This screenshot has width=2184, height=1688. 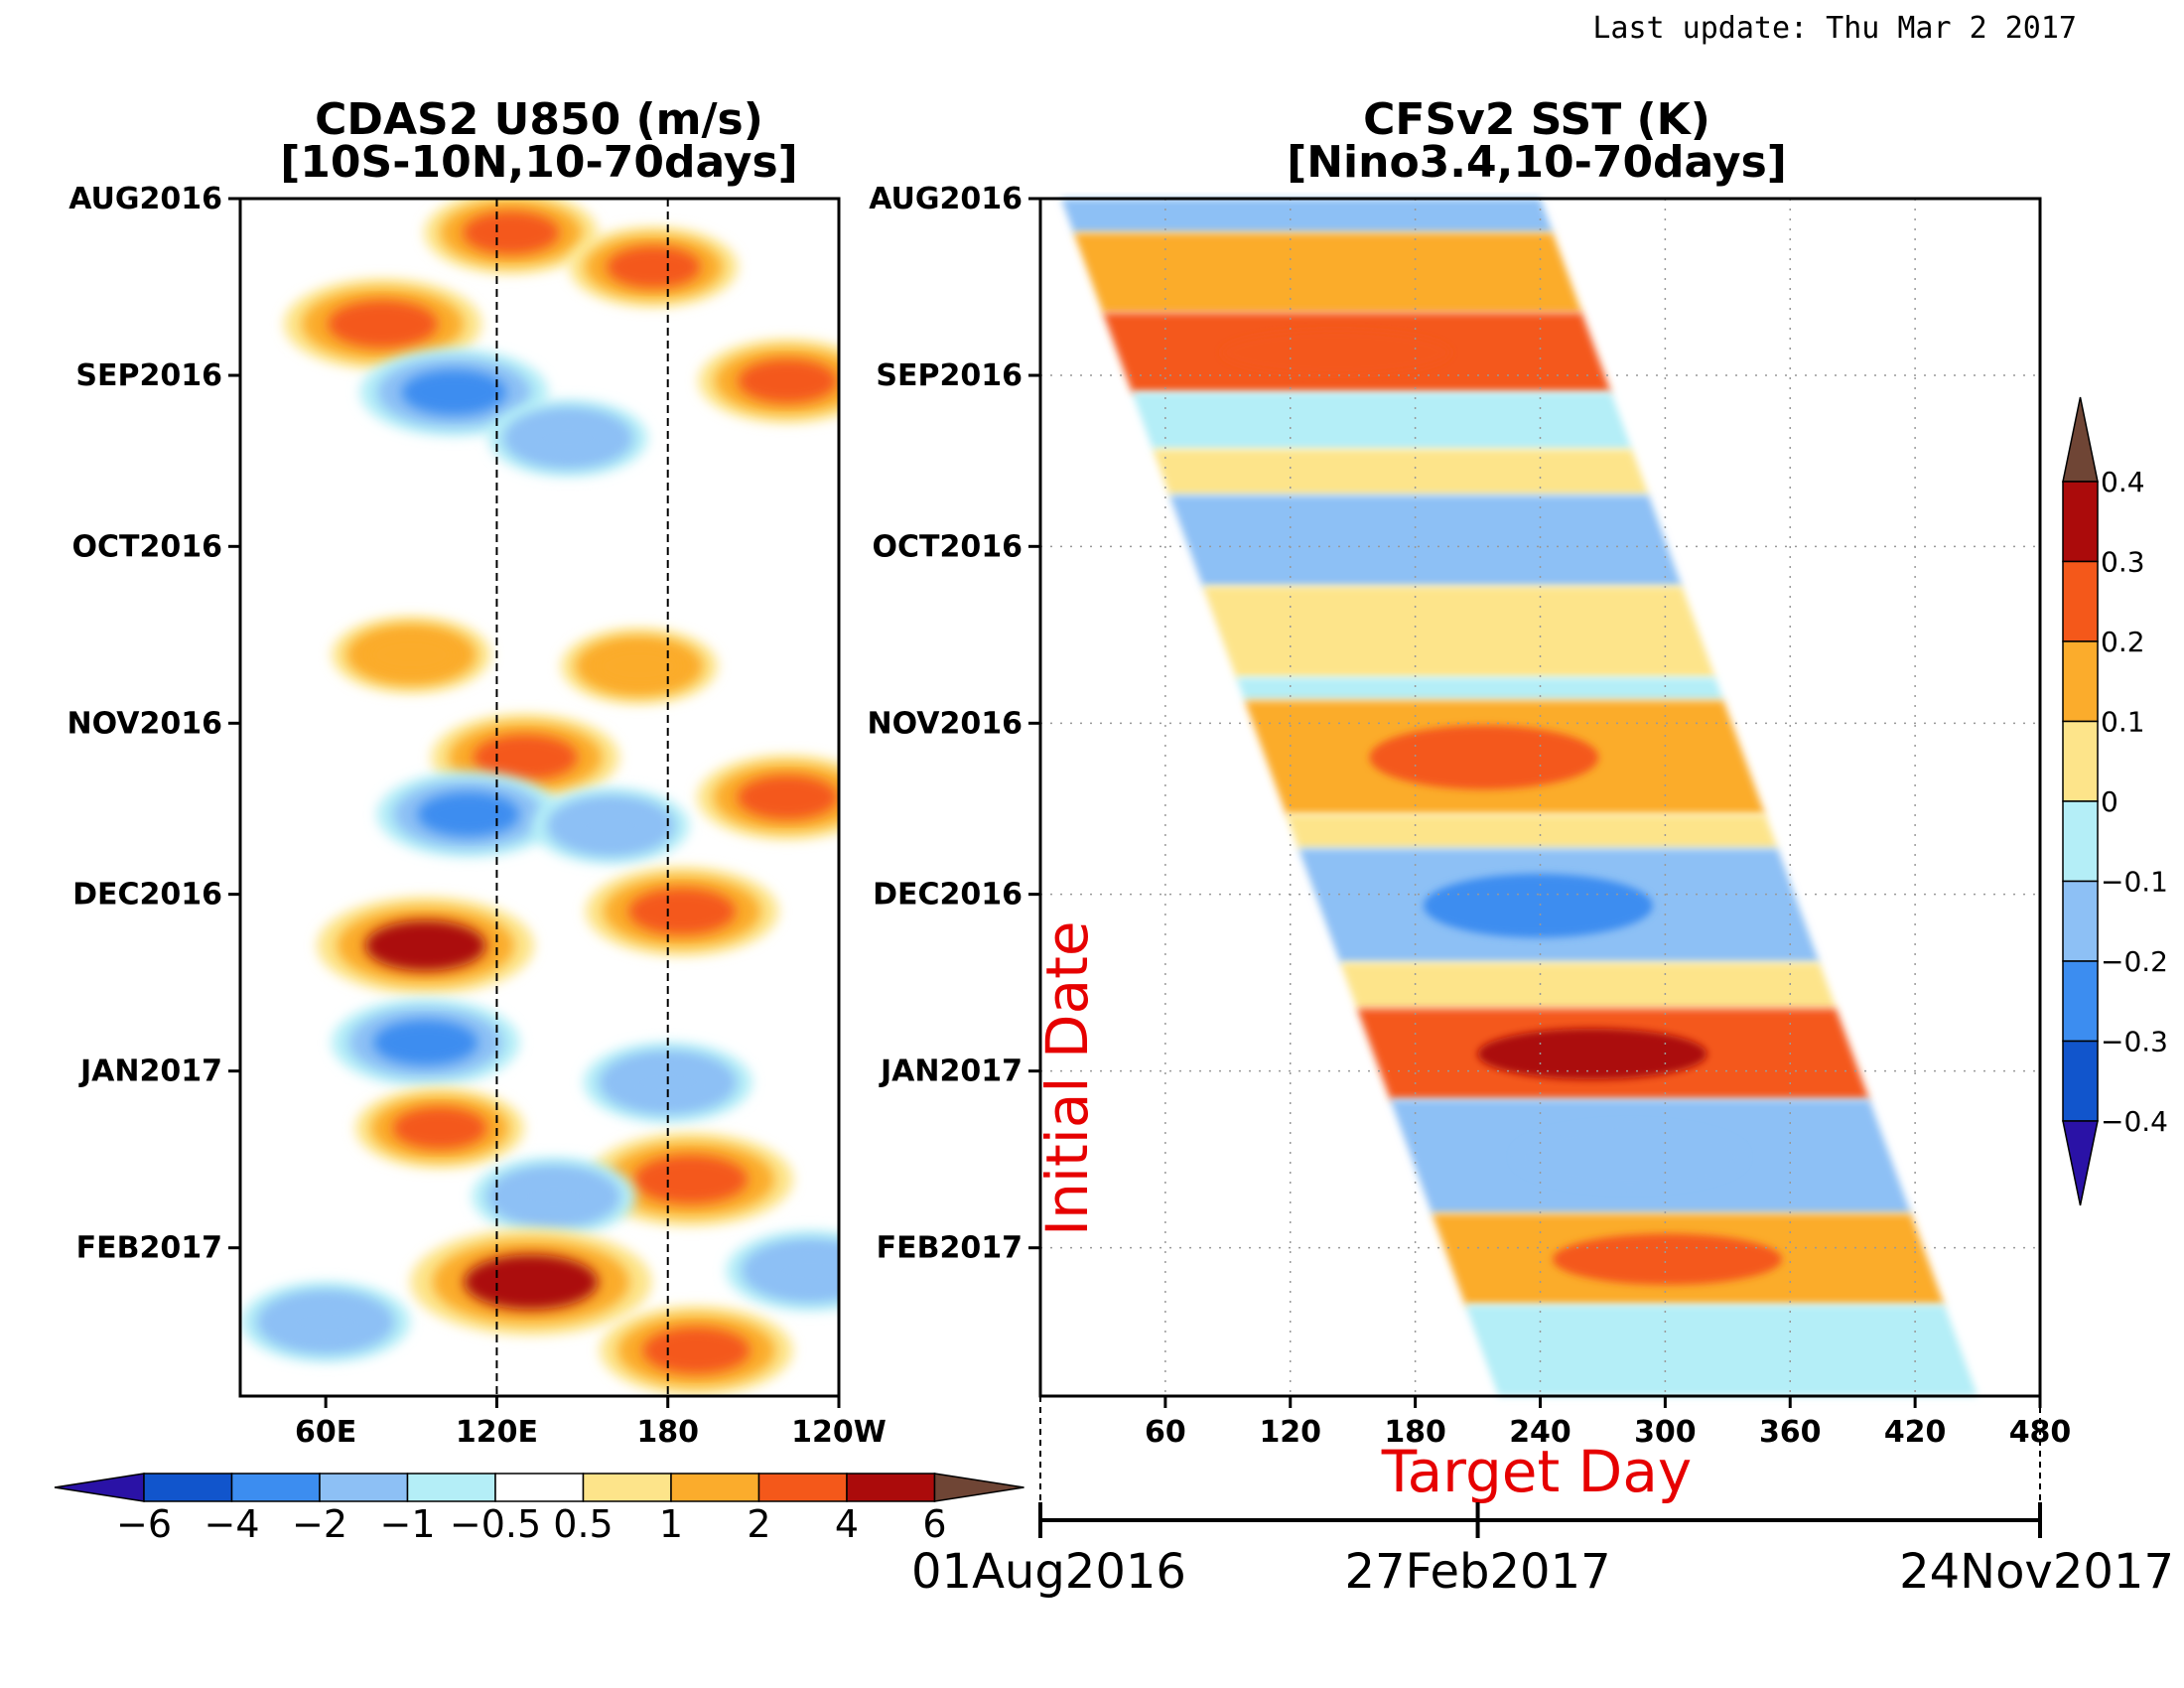 What do you see at coordinates (2123, 562) in the screenshot?
I see `colorbar-label: 0.3` at bounding box center [2123, 562].